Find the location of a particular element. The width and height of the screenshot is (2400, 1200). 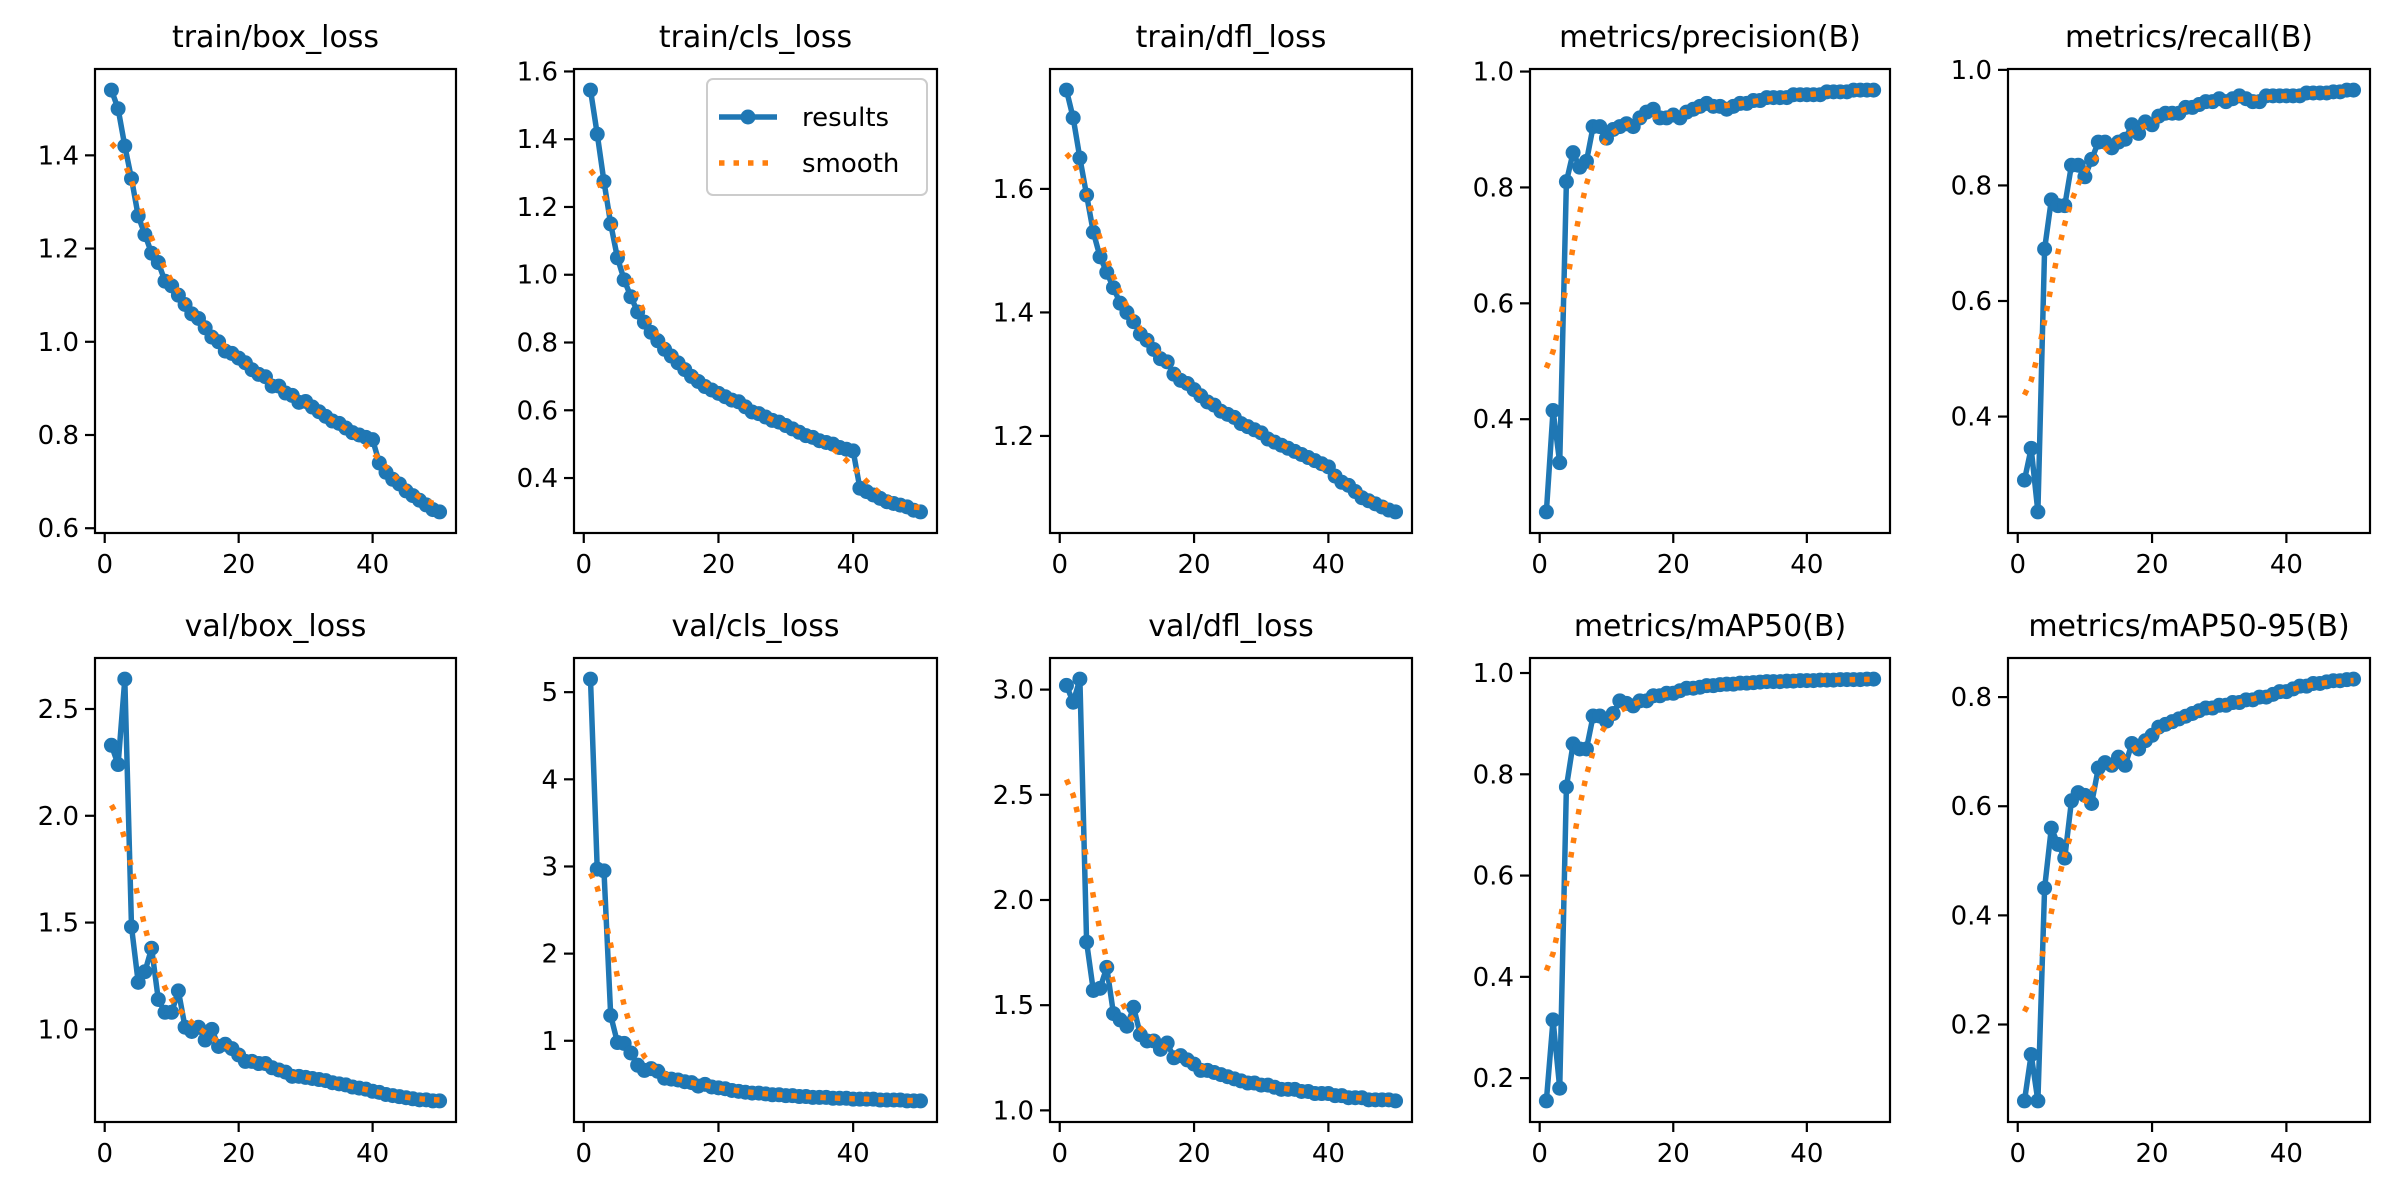

subplot-title: val/dfl_loss is located at coordinates (1230, 626).